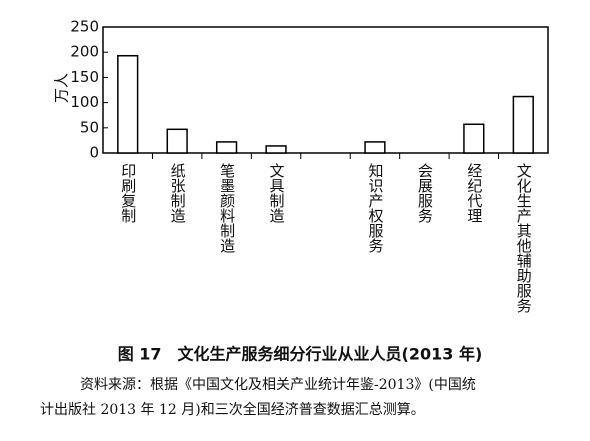 This screenshot has width=590, height=441. What do you see at coordinates (178, 193) in the screenshot?
I see `x-tick-label: 纸张制造` at bounding box center [178, 193].